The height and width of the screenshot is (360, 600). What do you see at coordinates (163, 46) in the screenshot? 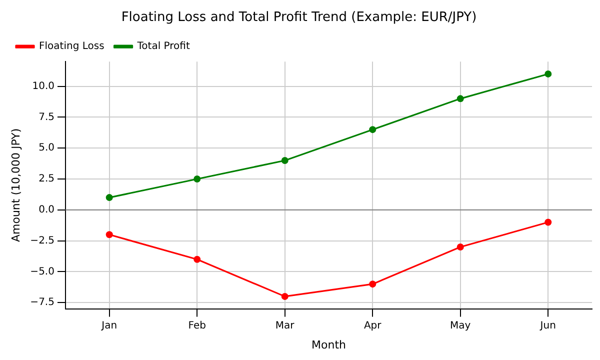
I see `legend-label: Total Profit` at bounding box center [163, 46].